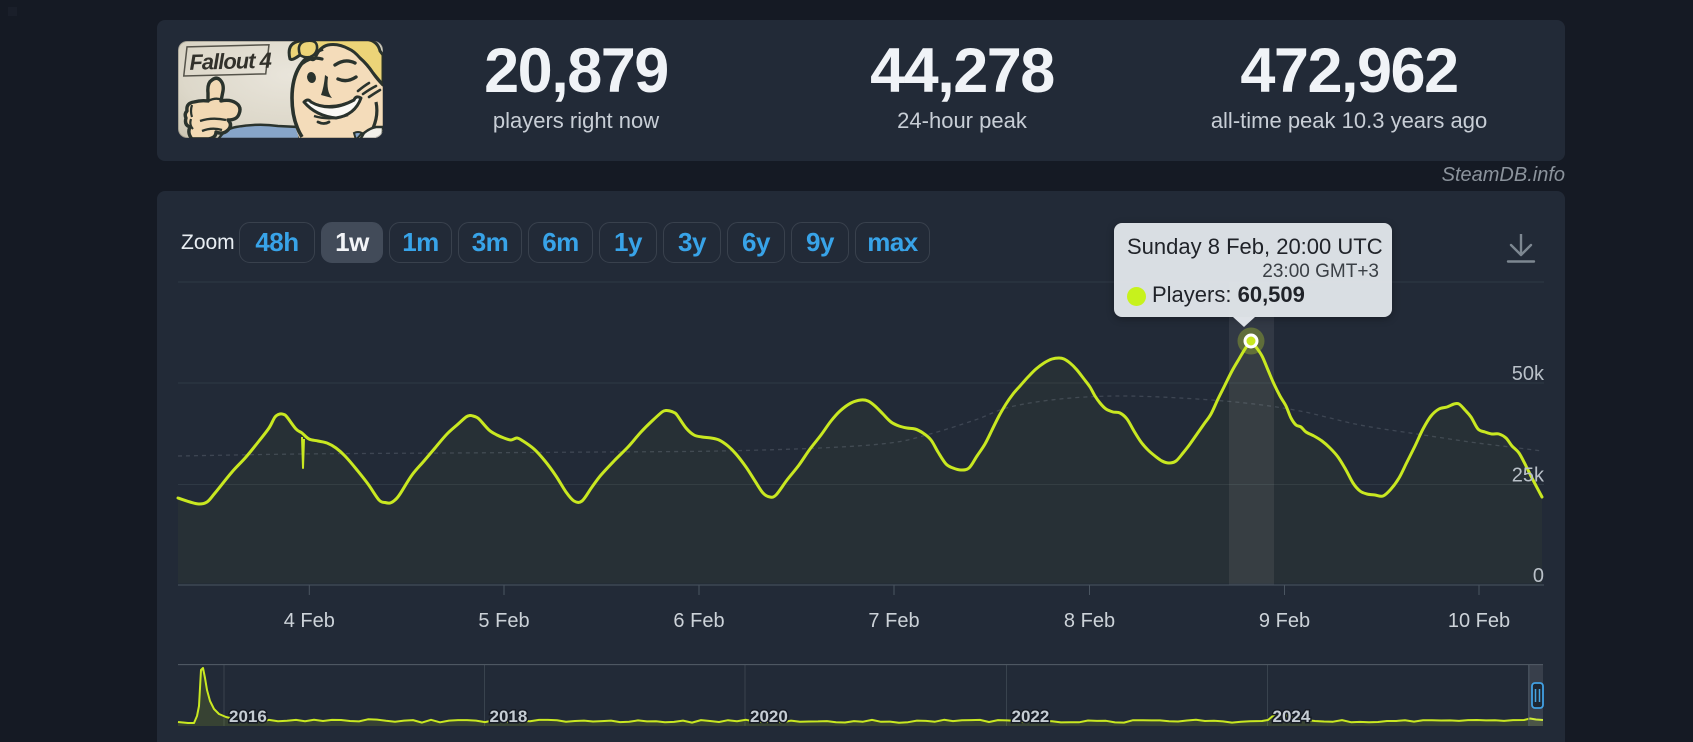 The height and width of the screenshot is (742, 1693). What do you see at coordinates (248, 716) in the screenshot?
I see `svg-text: 2016` at bounding box center [248, 716].